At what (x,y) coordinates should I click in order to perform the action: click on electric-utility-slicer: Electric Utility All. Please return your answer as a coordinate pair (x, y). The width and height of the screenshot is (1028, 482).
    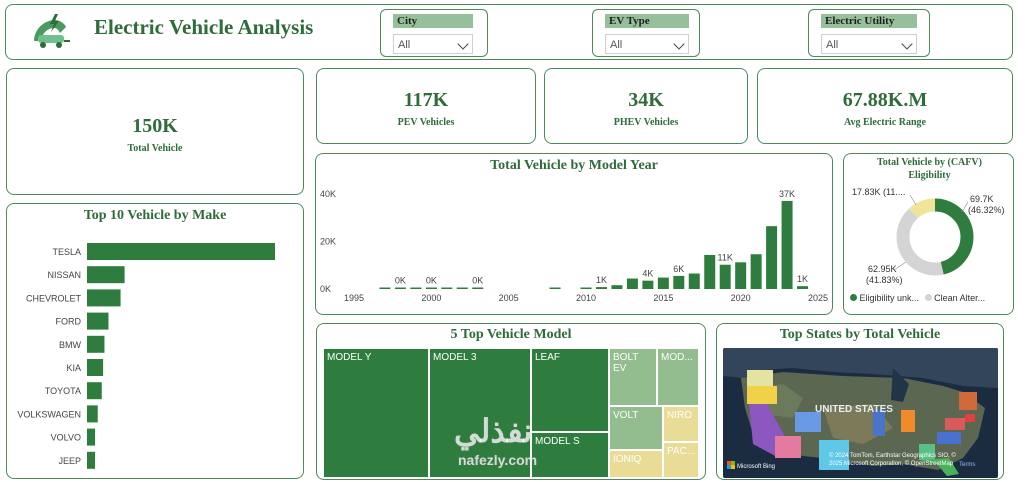
    Looking at the image, I should click on (869, 33).